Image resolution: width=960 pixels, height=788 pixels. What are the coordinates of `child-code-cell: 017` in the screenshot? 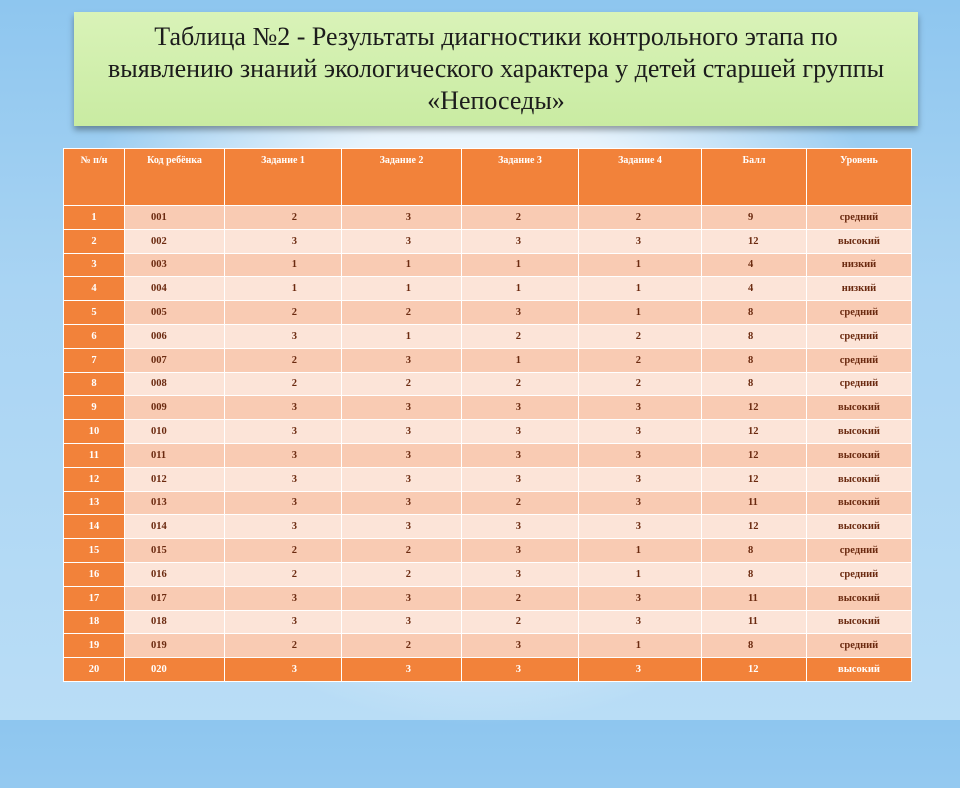 It's located at (174, 598).